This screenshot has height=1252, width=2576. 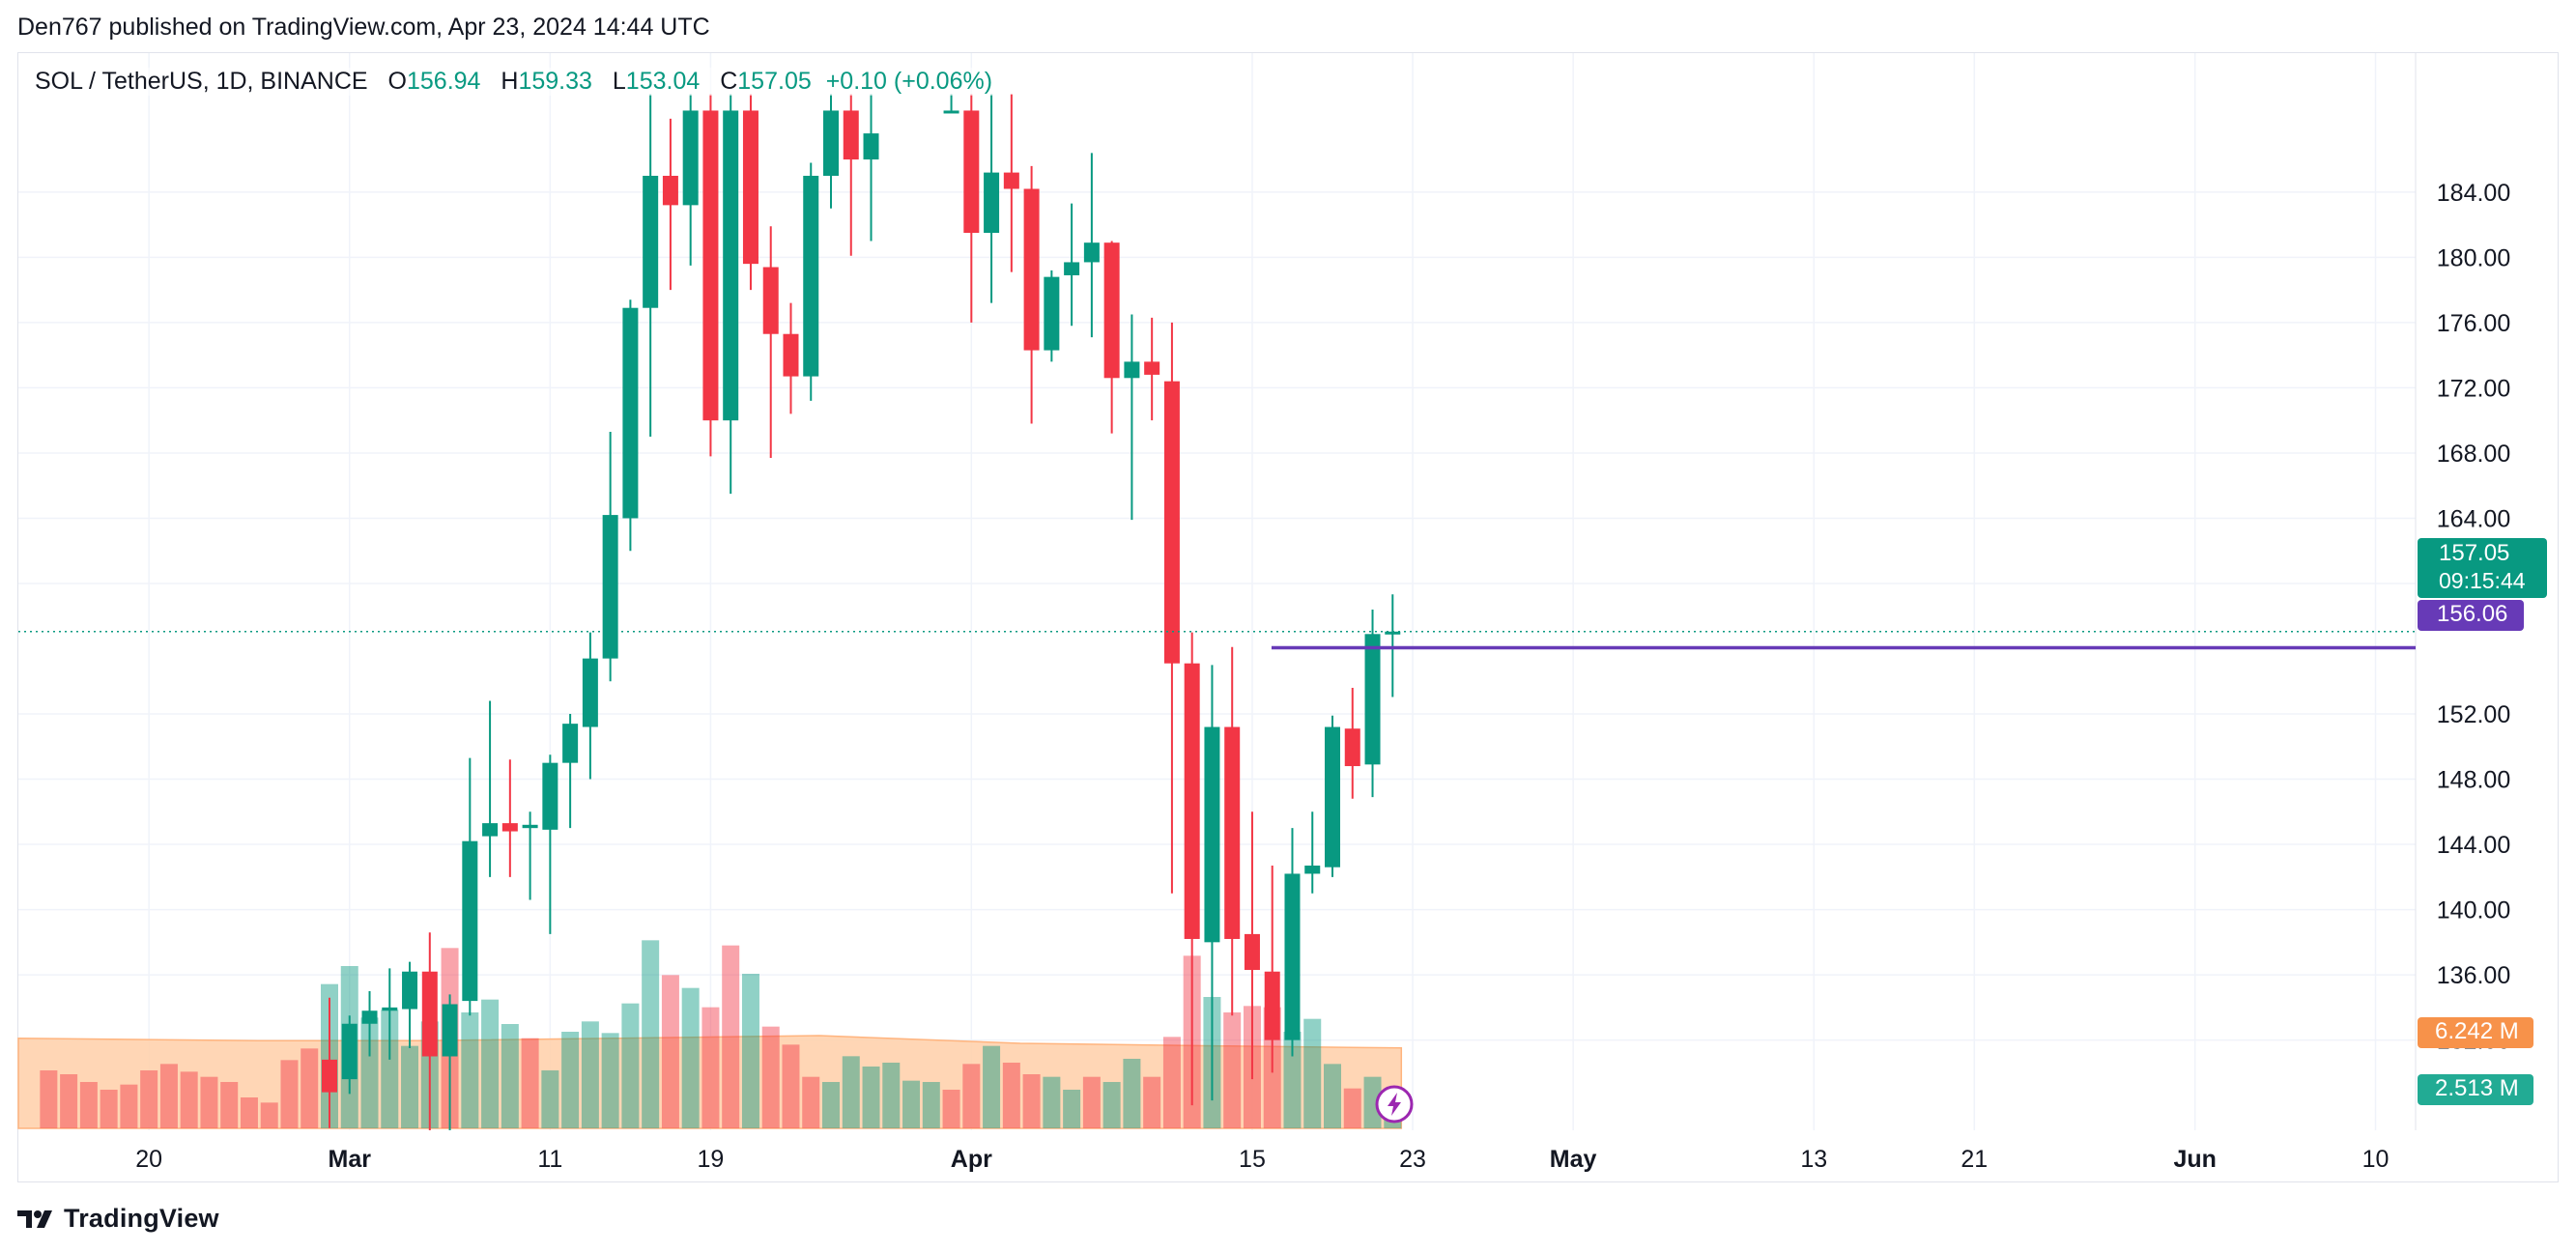 I want to click on low-value: 153.04, so click(x=663, y=81).